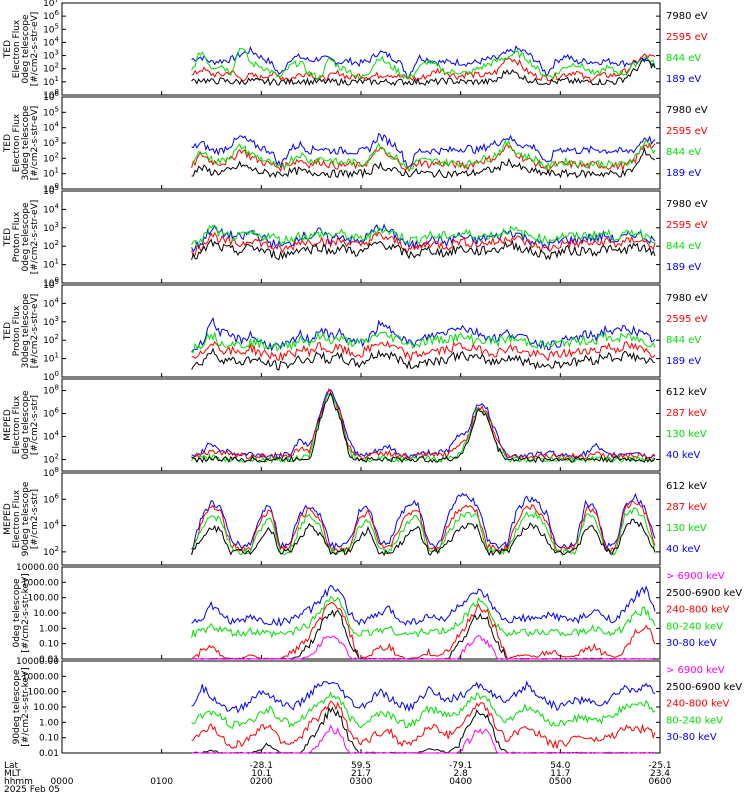  What do you see at coordinates (461, 774) in the screenshot?
I see `mlt-value: 2.8` at bounding box center [461, 774].